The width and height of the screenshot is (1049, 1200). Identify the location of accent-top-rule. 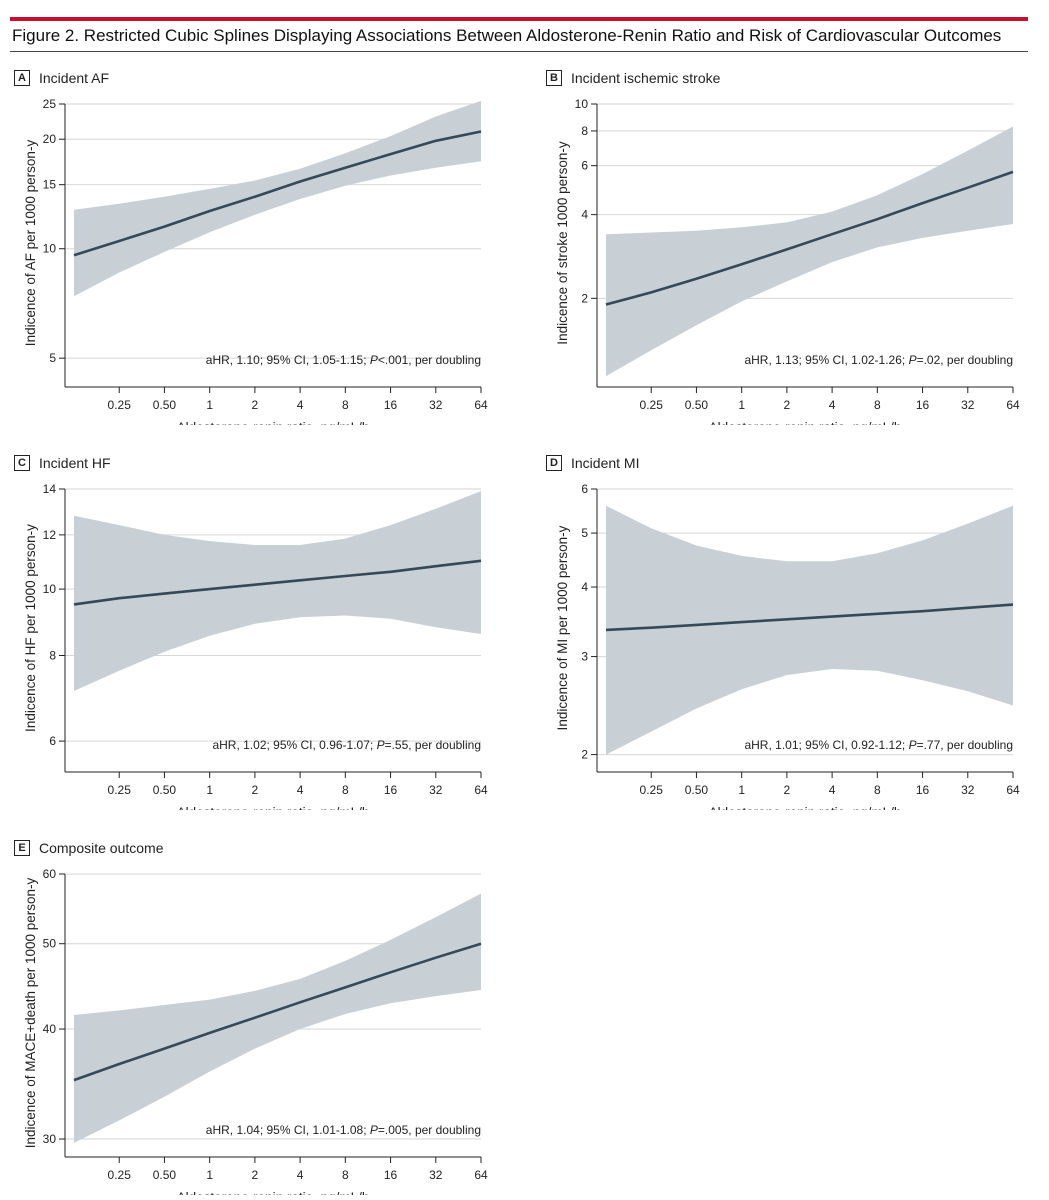
(519, 19).